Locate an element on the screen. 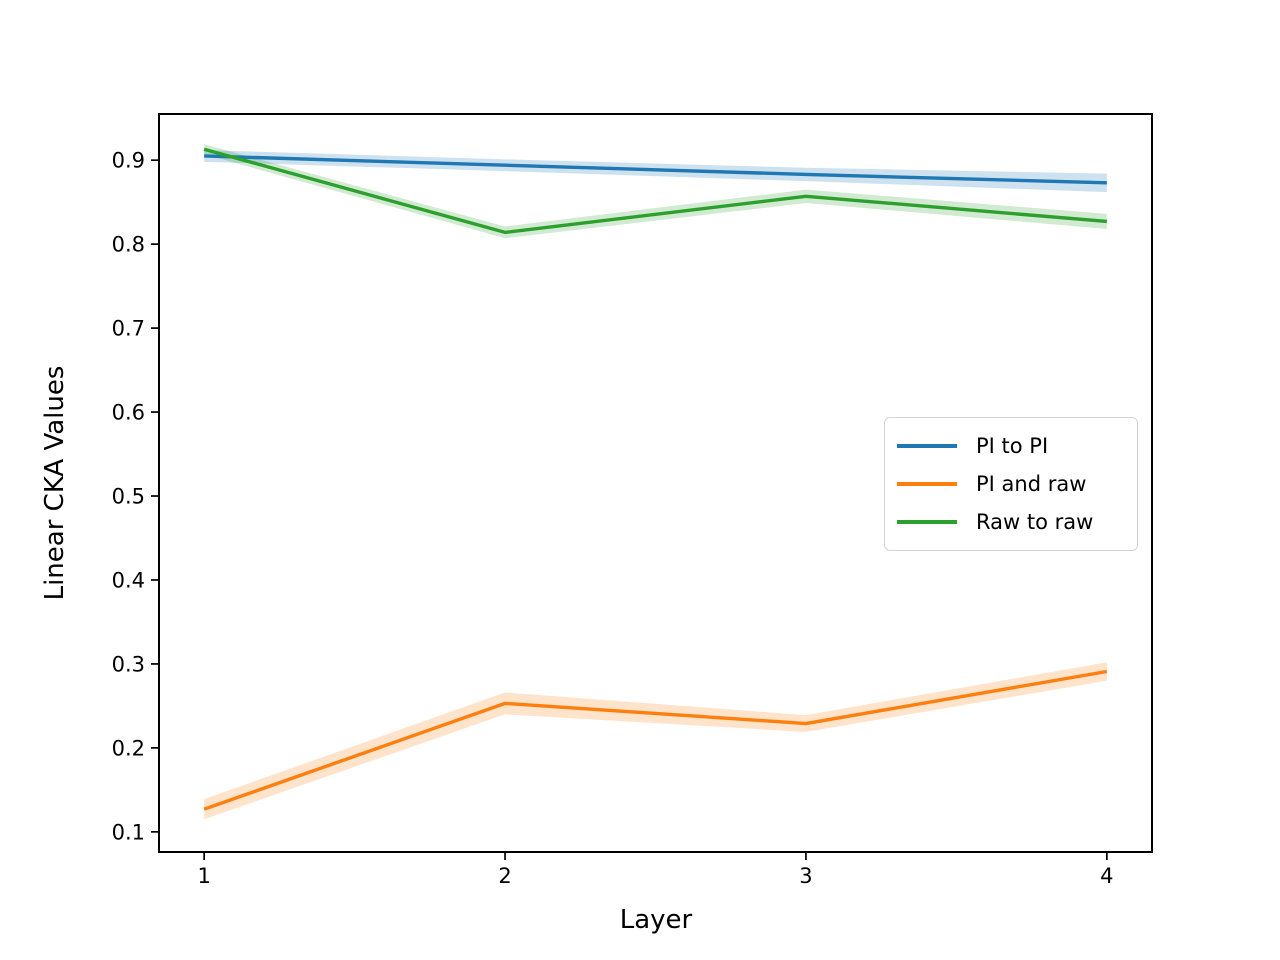 The width and height of the screenshot is (1280, 960). x-axis-label: Layer is located at coordinates (656, 920).